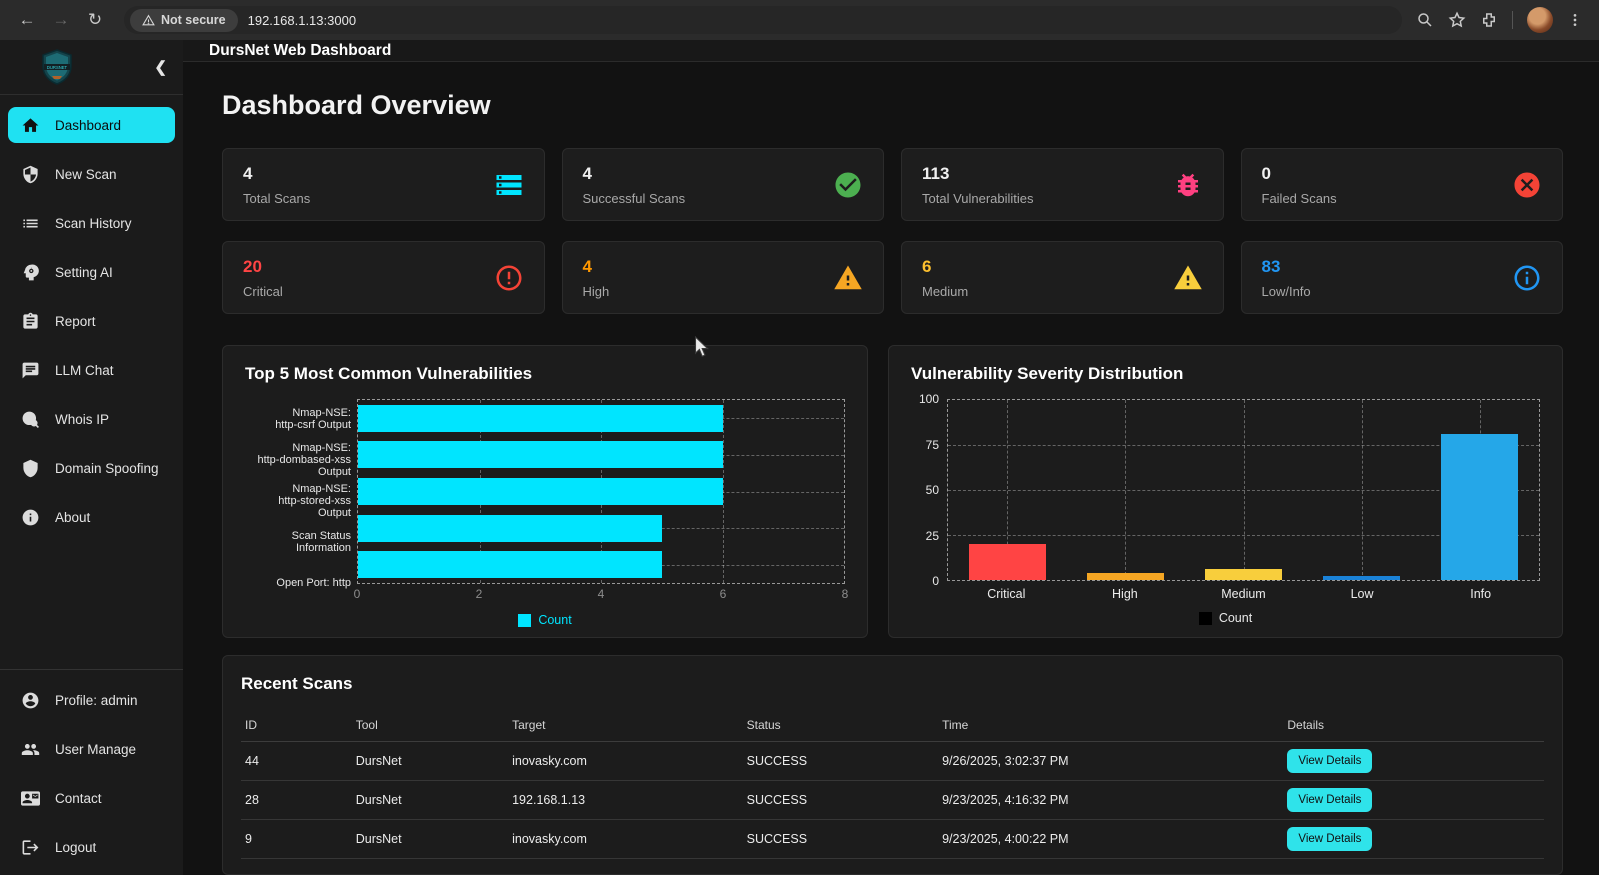 The height and width of the screenshot is (875, 1599). What do you see at coordinates (763, 20) in the screenshot?
I see `address-bar: Not secure 192.168.1.13:3000` at bounding box center [763, 20].